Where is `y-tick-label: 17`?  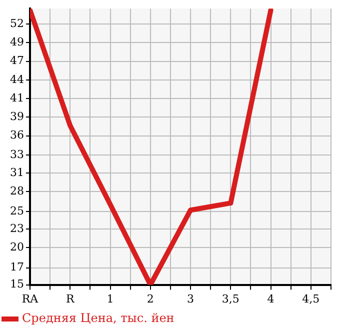 y-tick-label: 17 is located at coordinates (17, 267).